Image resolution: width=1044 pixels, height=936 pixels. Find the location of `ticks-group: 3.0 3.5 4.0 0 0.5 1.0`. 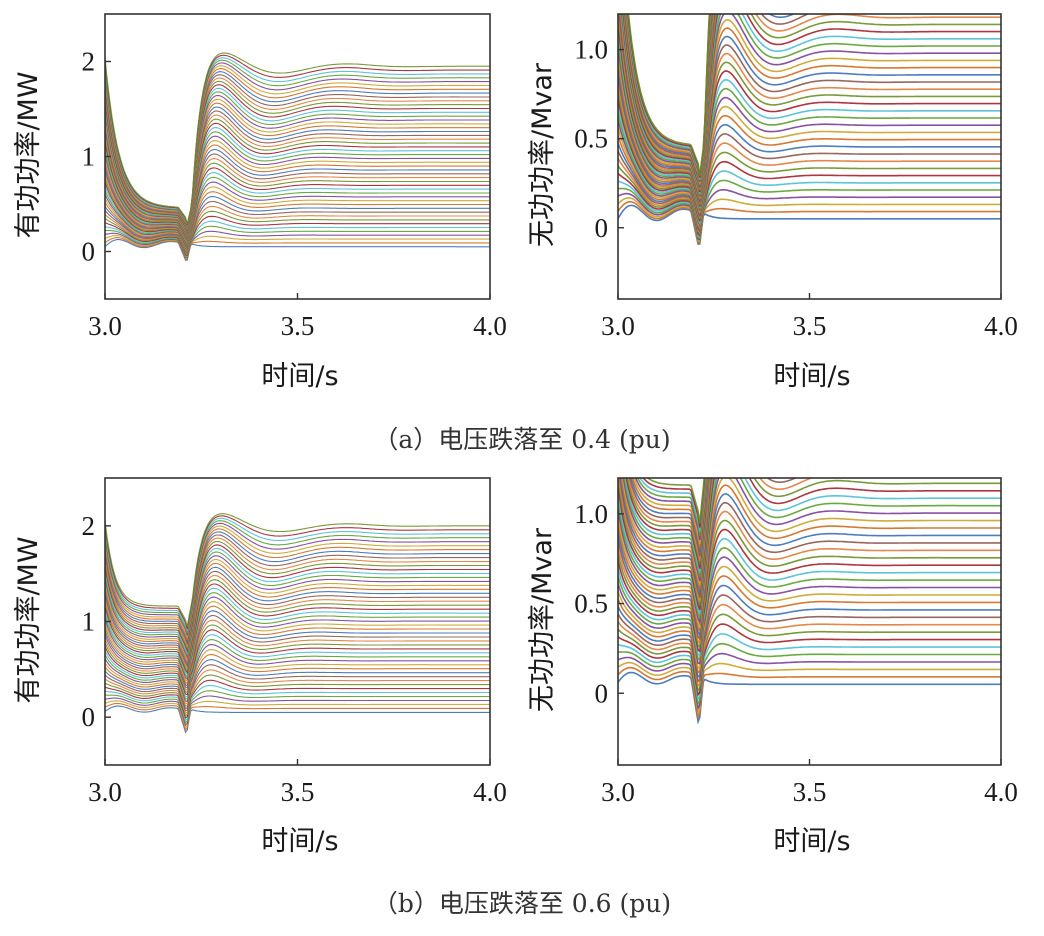

ticks-group: 3.0 3.5 4.0 0 0.5 1.0 is located at coordinates (796, 188).